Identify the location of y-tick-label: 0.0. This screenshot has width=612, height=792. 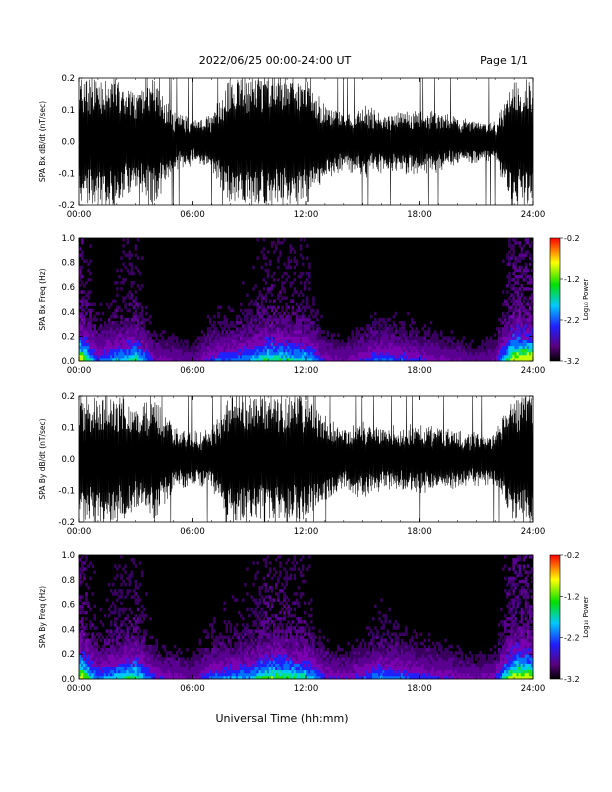
(68, 460).